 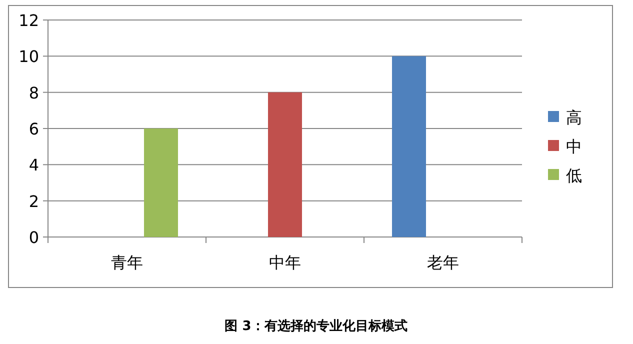 I want to click on y-tick-label: 8, so click(x=33, y=92).